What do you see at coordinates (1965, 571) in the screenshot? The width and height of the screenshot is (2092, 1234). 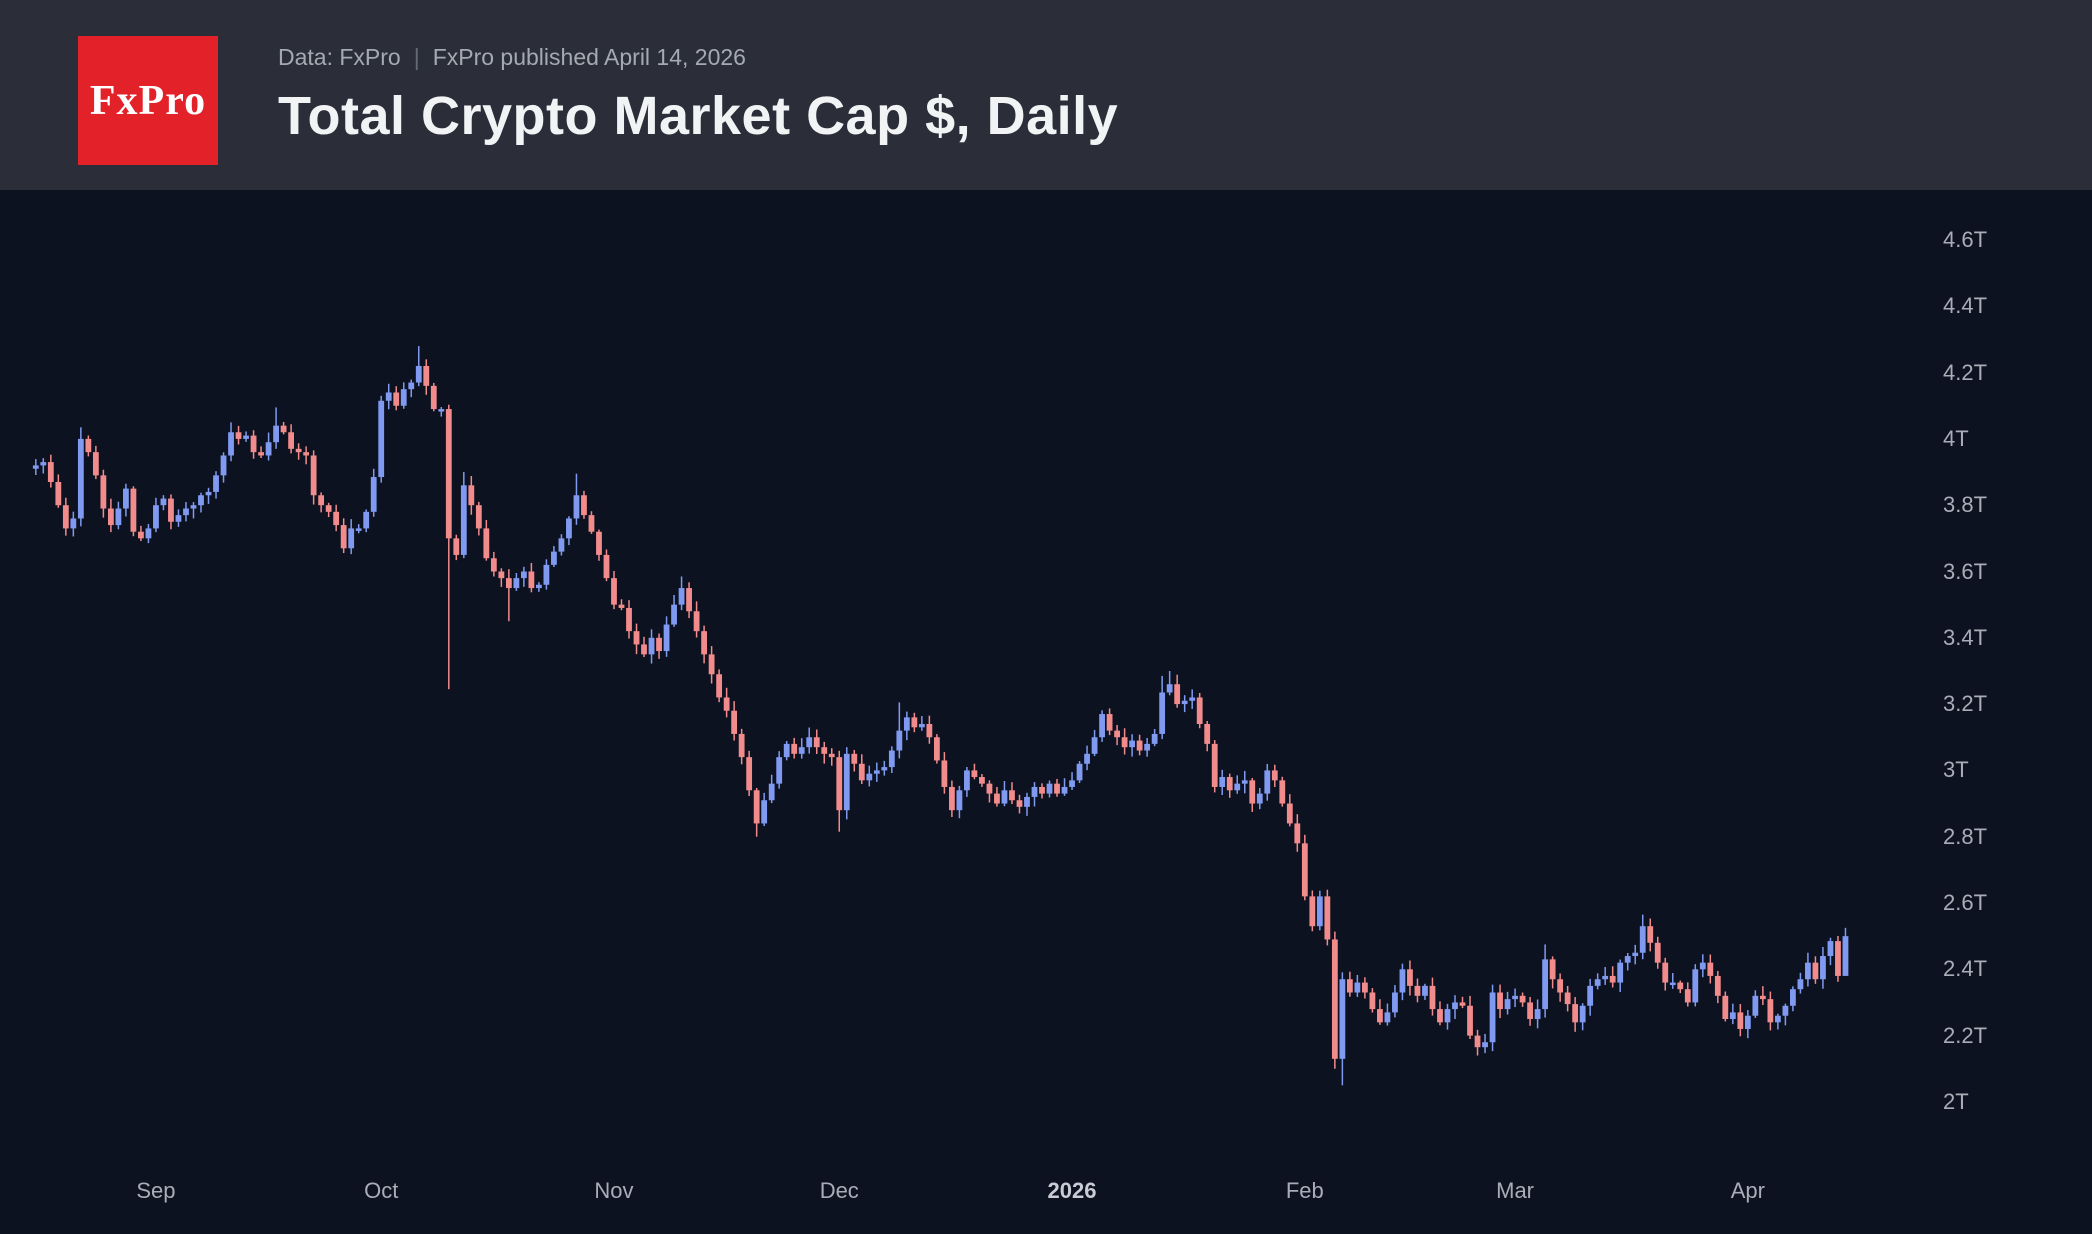 I see `y-axis-label: 3.6T` at bounding box center [1965, 571].